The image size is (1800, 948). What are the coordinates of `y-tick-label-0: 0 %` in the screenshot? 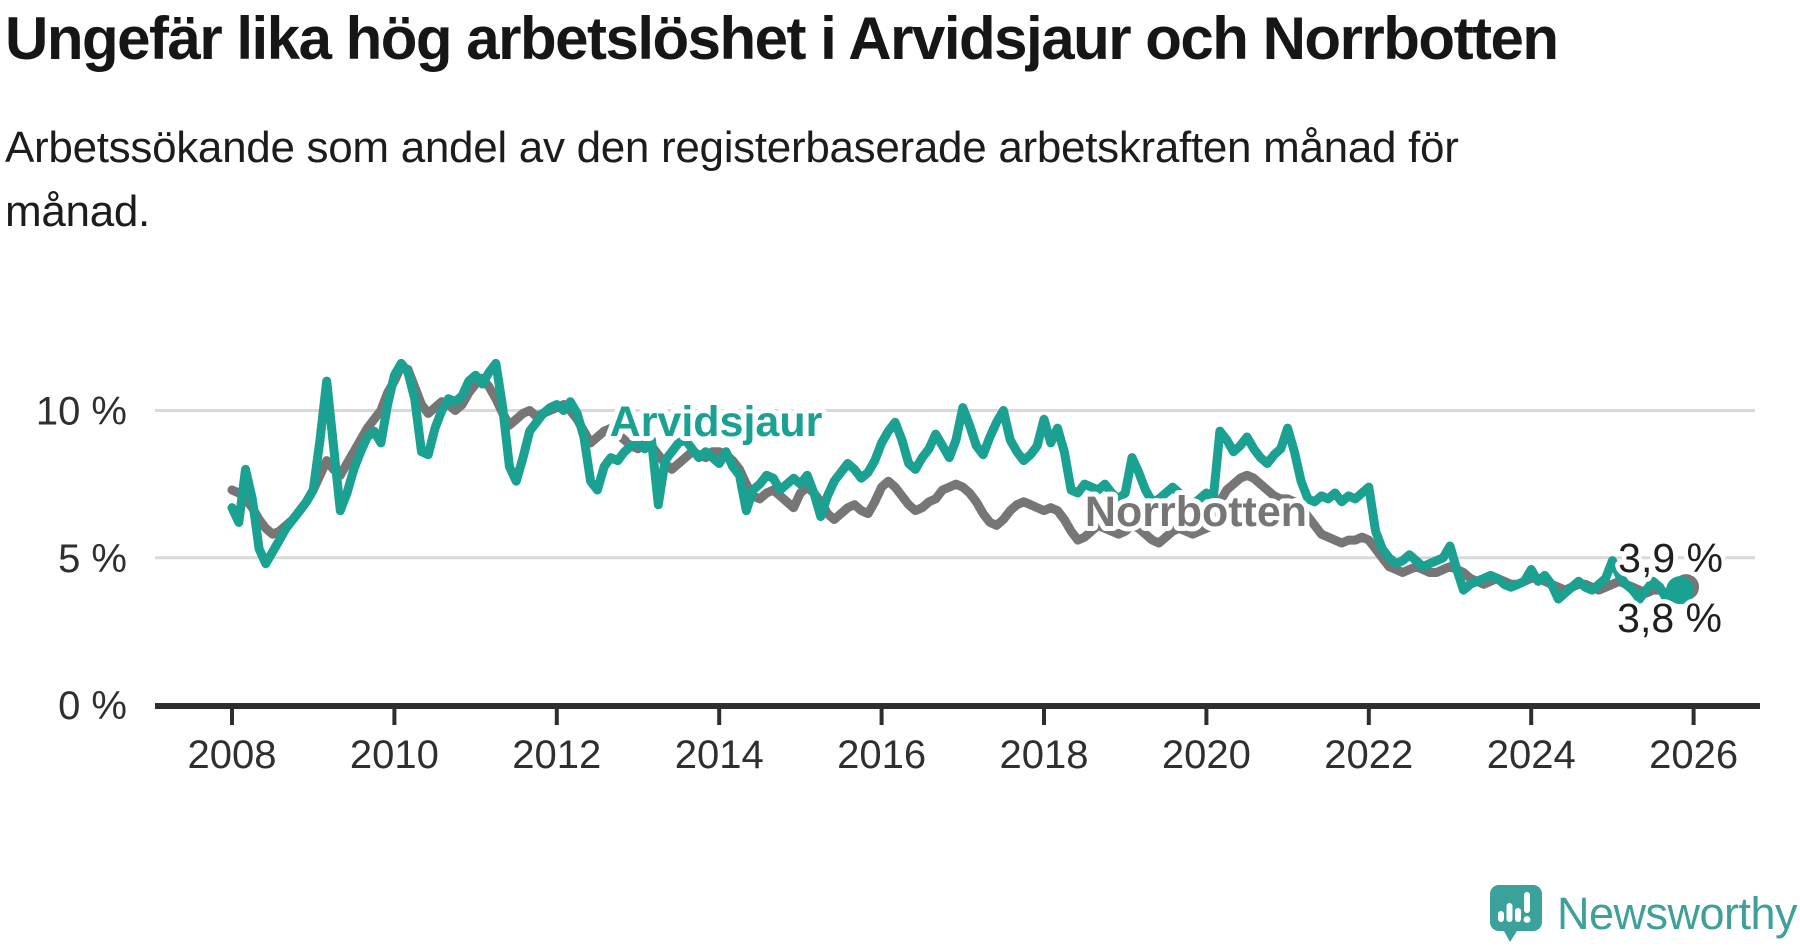 It's located at (92, 706).